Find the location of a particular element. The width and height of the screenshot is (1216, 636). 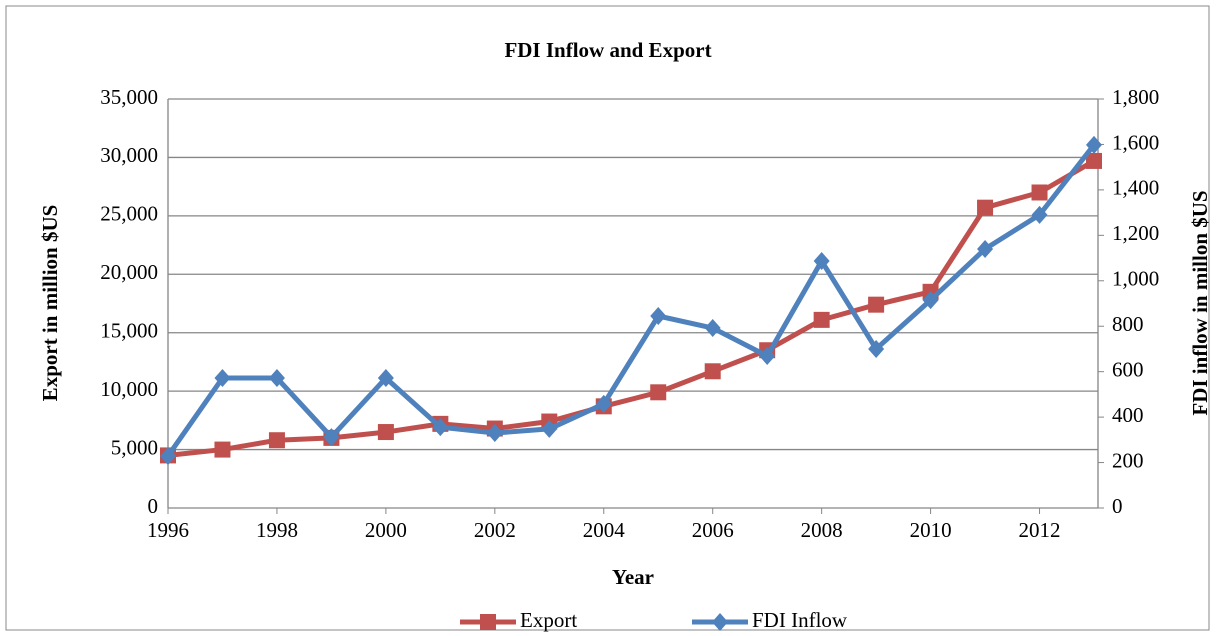

y2-tick-label: 1,800 is located at coordinates (1135, 97).